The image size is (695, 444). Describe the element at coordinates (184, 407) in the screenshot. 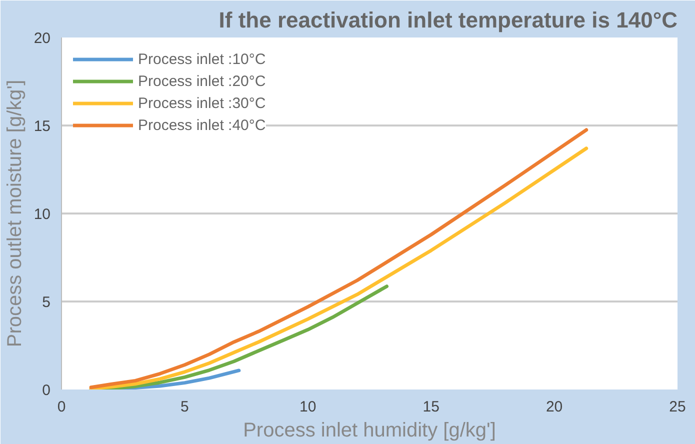

I see `x-tick-label: 5` at that location.